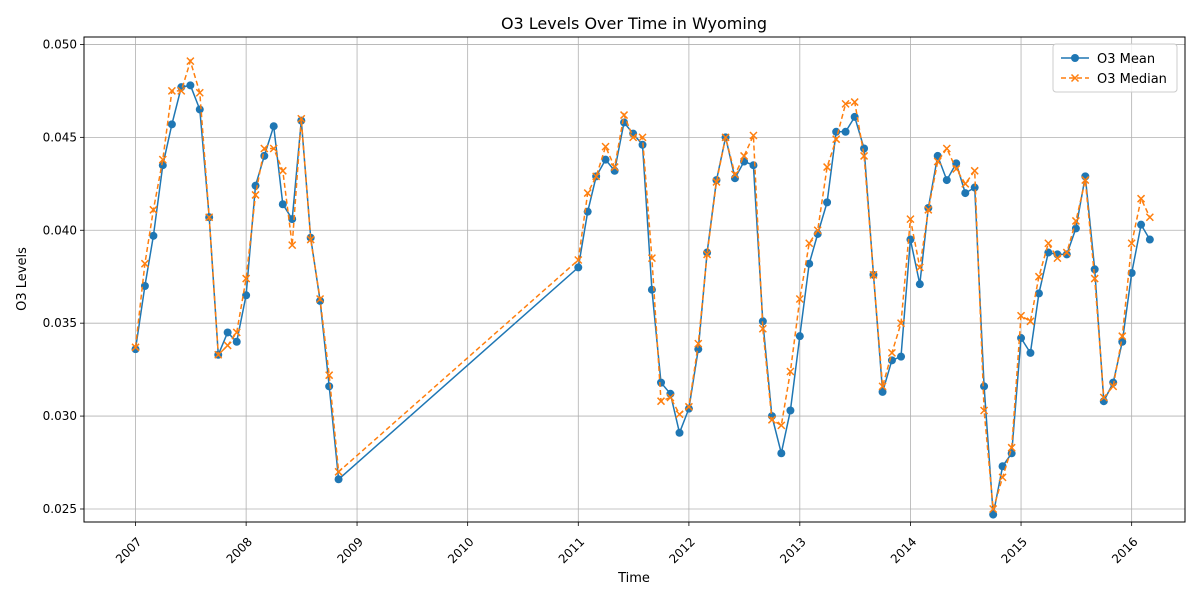 This screenshot has width=1200, height=600. I want to click on legend-label-o3-median: O3 Median, so click(1132, 79).